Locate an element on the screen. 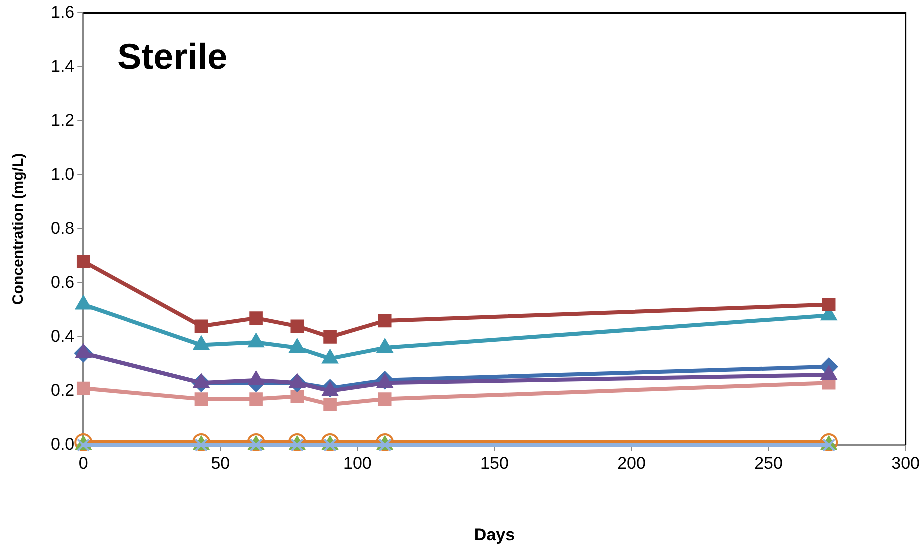 The image size is (923, 550). x-tick-label: 100 is located at coordinates (358, 464).